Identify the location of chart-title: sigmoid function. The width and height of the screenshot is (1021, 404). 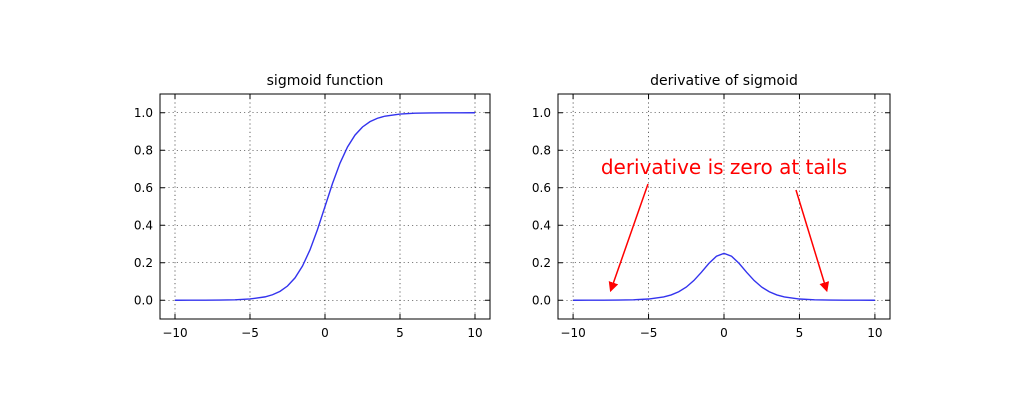
(325, 81).